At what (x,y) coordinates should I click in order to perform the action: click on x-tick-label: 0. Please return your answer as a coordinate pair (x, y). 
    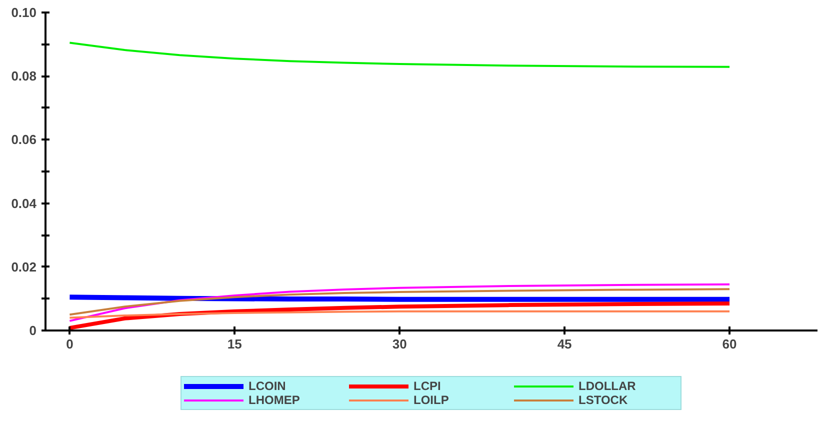
    Looking at the image, I should click on (70, 344).